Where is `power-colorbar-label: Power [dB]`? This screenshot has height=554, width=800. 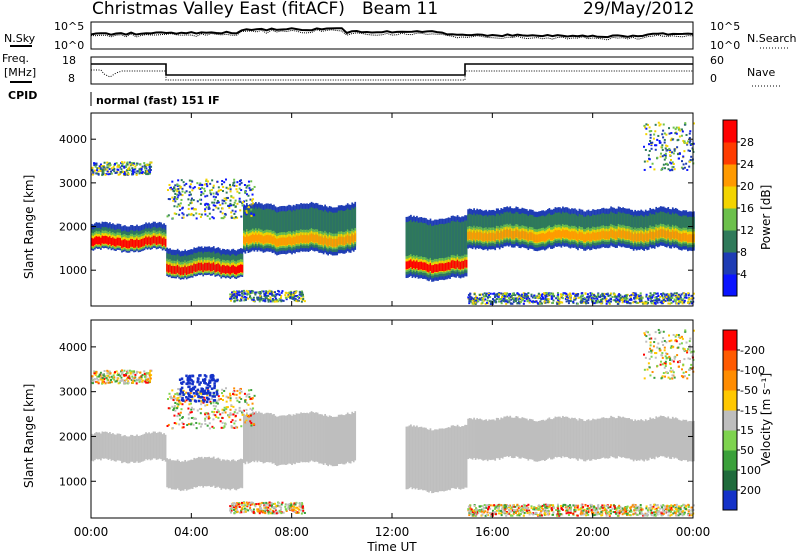
power-colorbar-label: Power [dB] is located at coordinates (766, 217).